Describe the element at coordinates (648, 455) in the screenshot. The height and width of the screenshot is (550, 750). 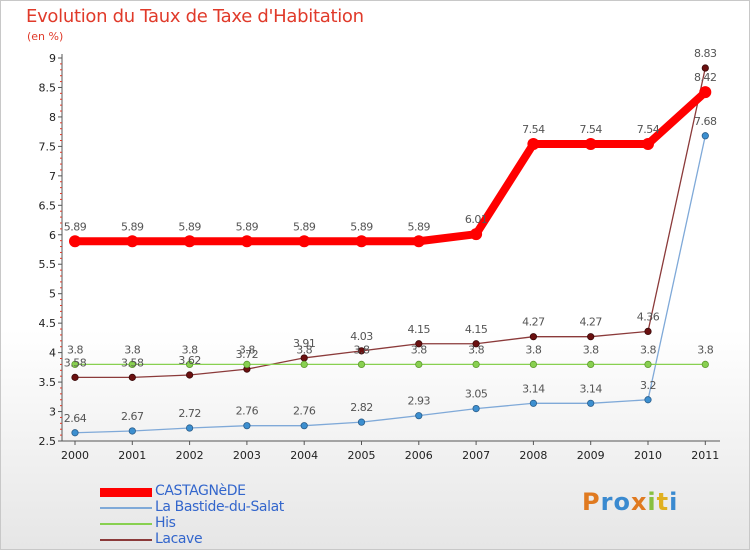
I see `x-tick-label: 2010` at that location.